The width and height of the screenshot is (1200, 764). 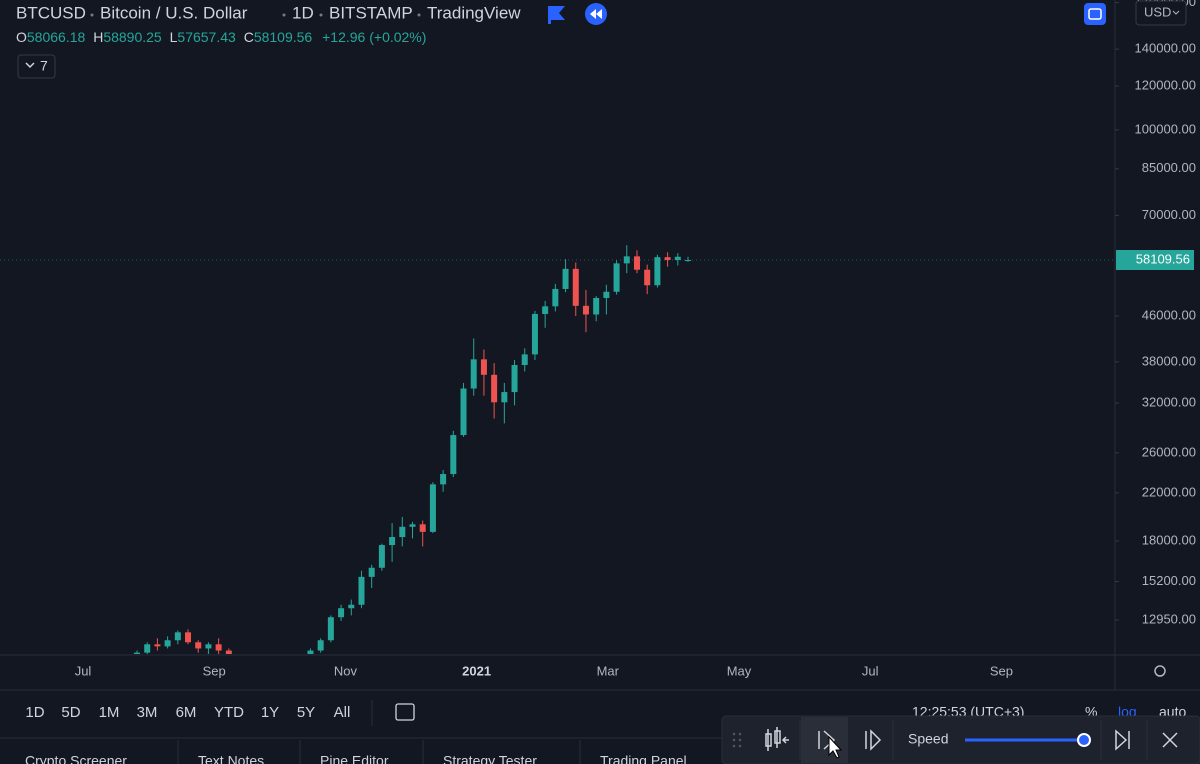 I want to click on y-tick-label: 12950.00, so click(x=1169, y=618).